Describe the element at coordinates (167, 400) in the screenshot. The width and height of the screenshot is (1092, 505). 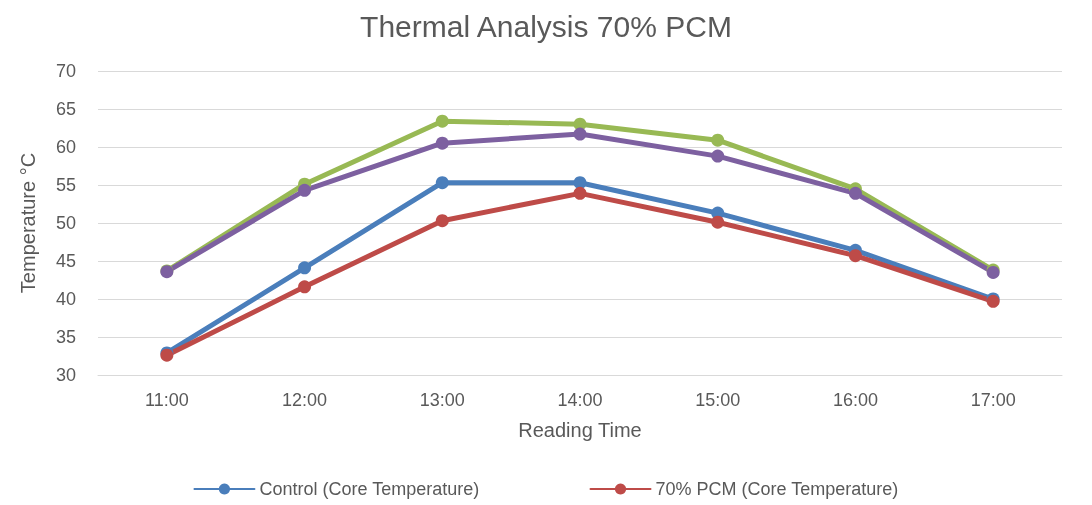
I see `x-tick-label: 11:00` at that location.